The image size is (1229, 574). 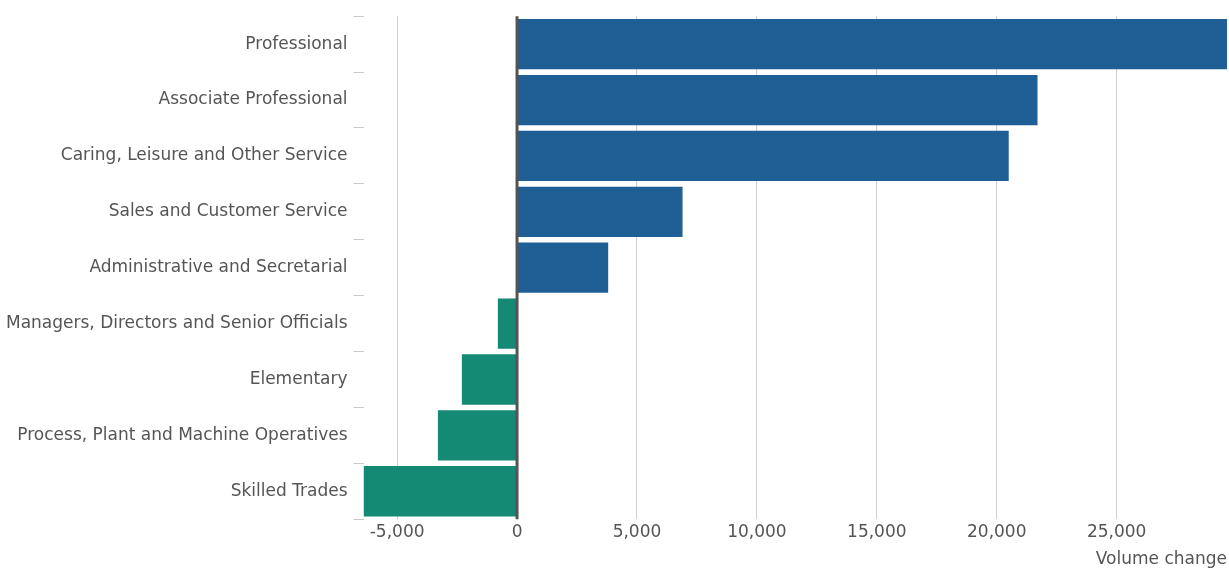 What do you see at coordinates (228, 210) in the screenshot?
I see `y-tick-label: Sales and Customer Service` at bounding box center [228, 210].